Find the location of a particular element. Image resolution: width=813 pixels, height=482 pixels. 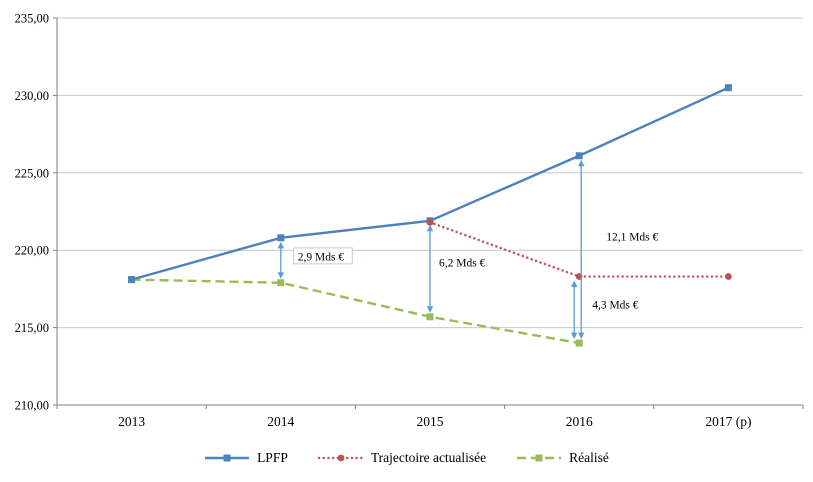

legend-sample-trajectoire is located at coordinates (340, 458).